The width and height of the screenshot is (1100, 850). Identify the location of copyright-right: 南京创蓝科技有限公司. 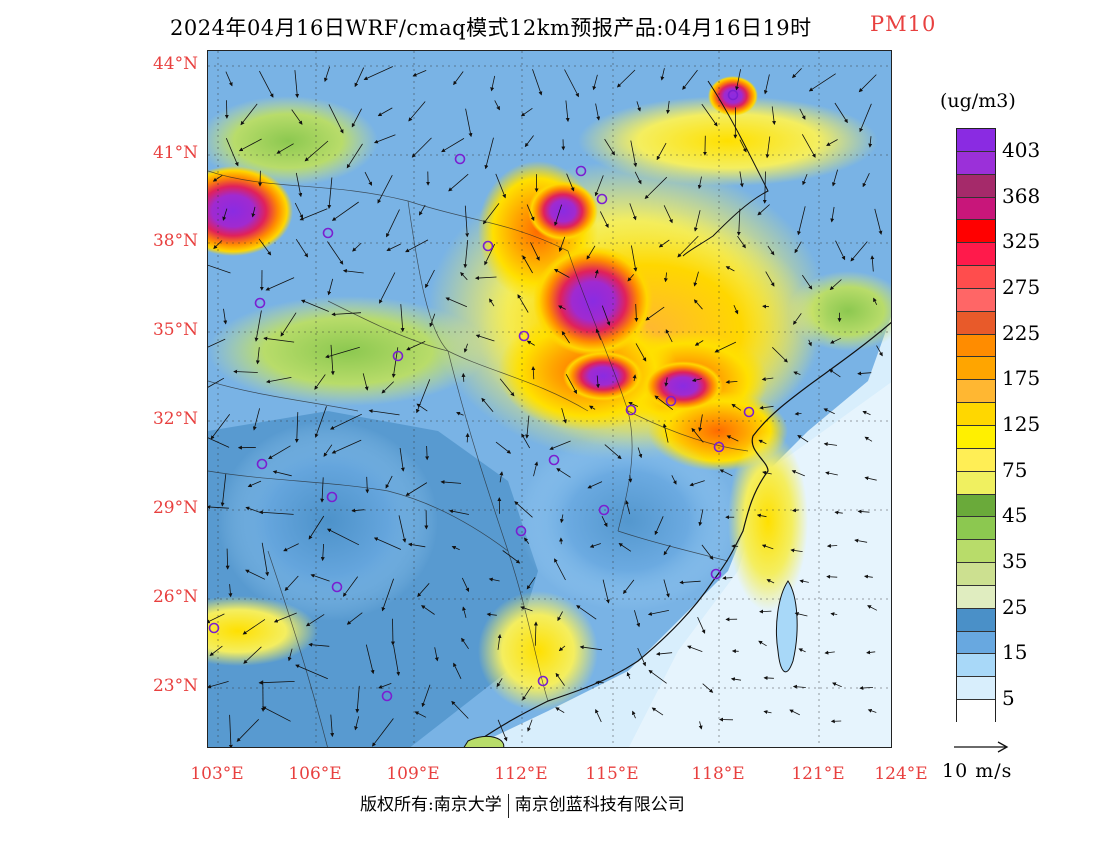
(599, 805).